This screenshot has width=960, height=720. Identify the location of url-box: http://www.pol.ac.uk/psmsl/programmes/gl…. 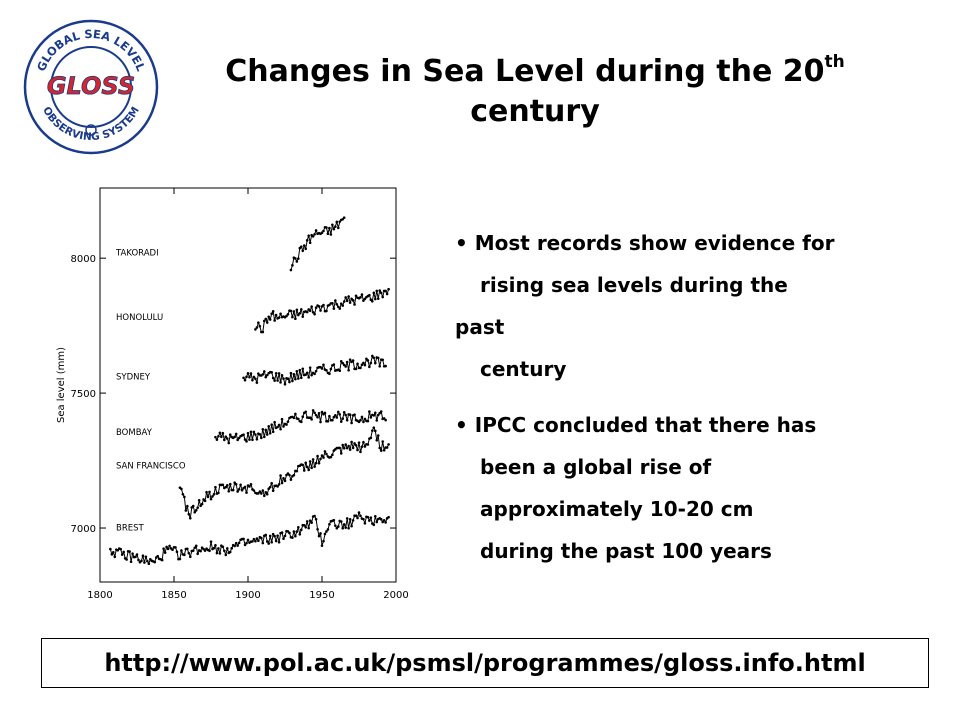
(485, 663).